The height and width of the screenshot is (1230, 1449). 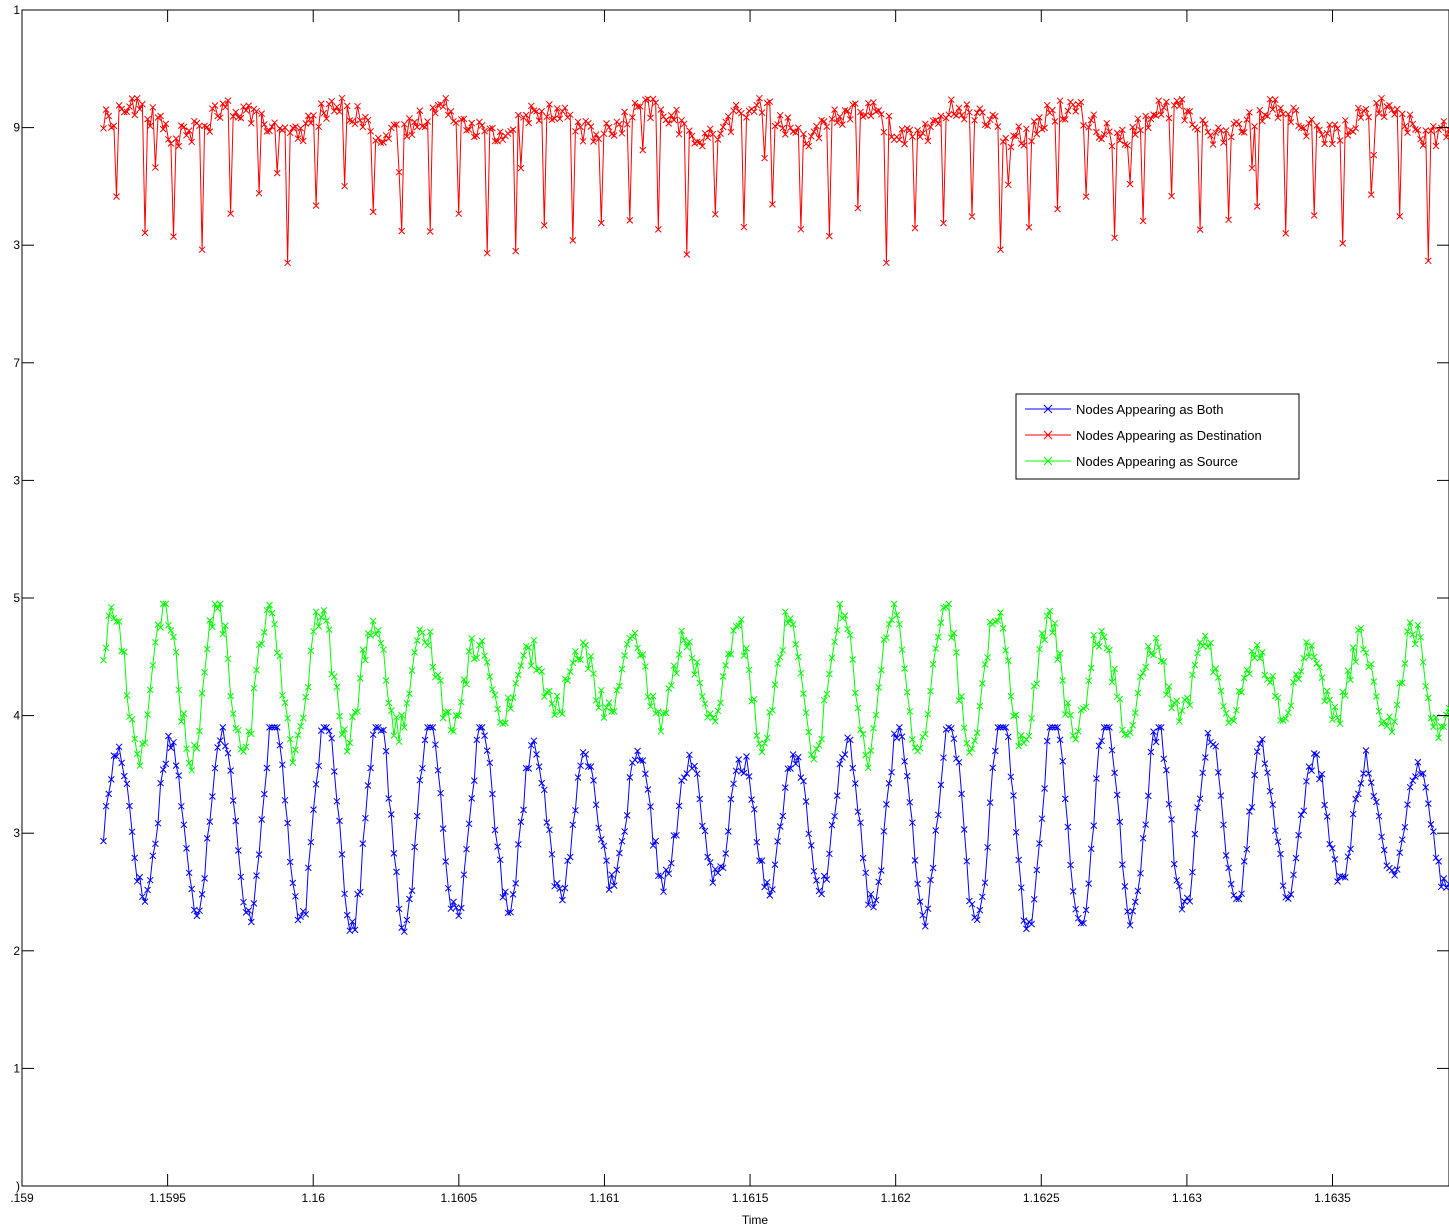 What do you see at coordinates (22, 1198) in the screenshot?
I see `x-tick-label: .159` at bounding box center [22, 1198].